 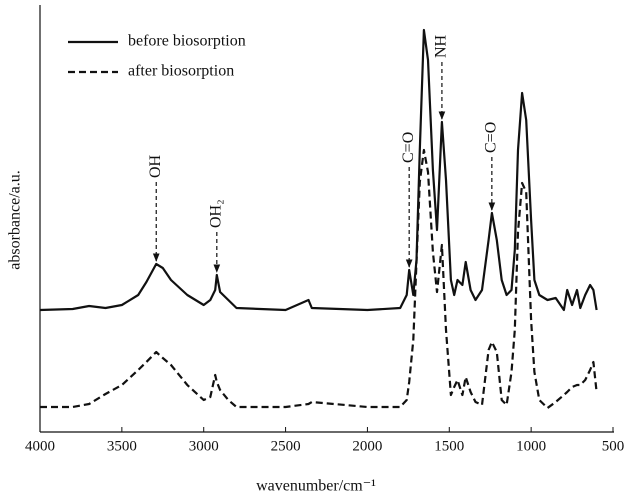 I want to click on x-tick-label: 500, so click(x=613, y=446).